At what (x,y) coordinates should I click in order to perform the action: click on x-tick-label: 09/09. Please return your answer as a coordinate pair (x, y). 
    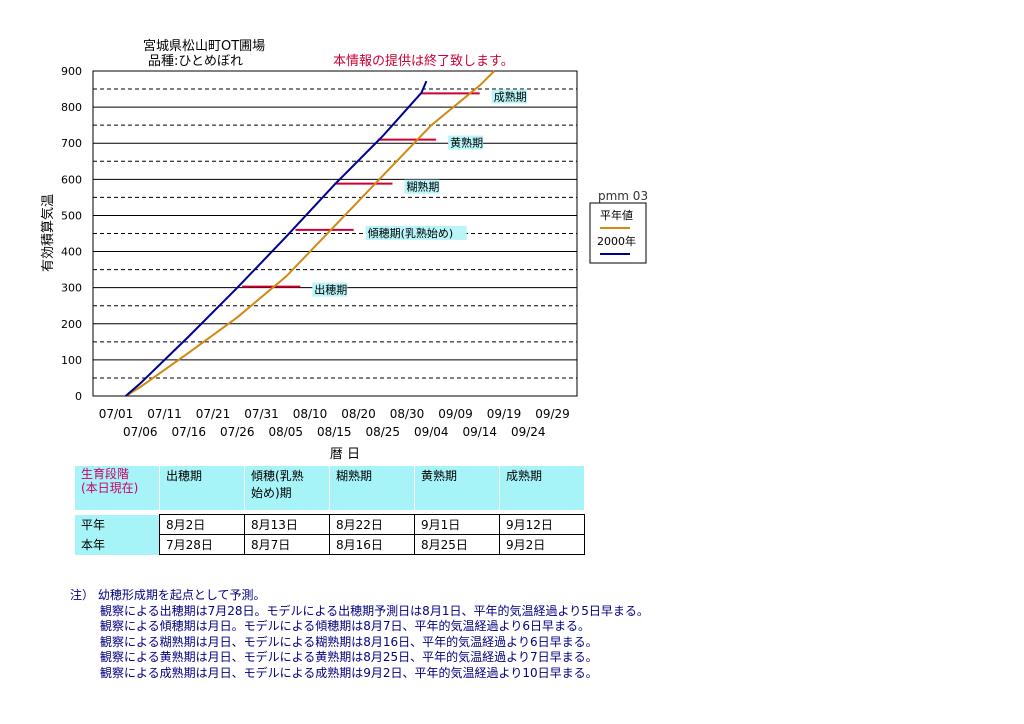
    Looking at the image, I should click on (455, 414).